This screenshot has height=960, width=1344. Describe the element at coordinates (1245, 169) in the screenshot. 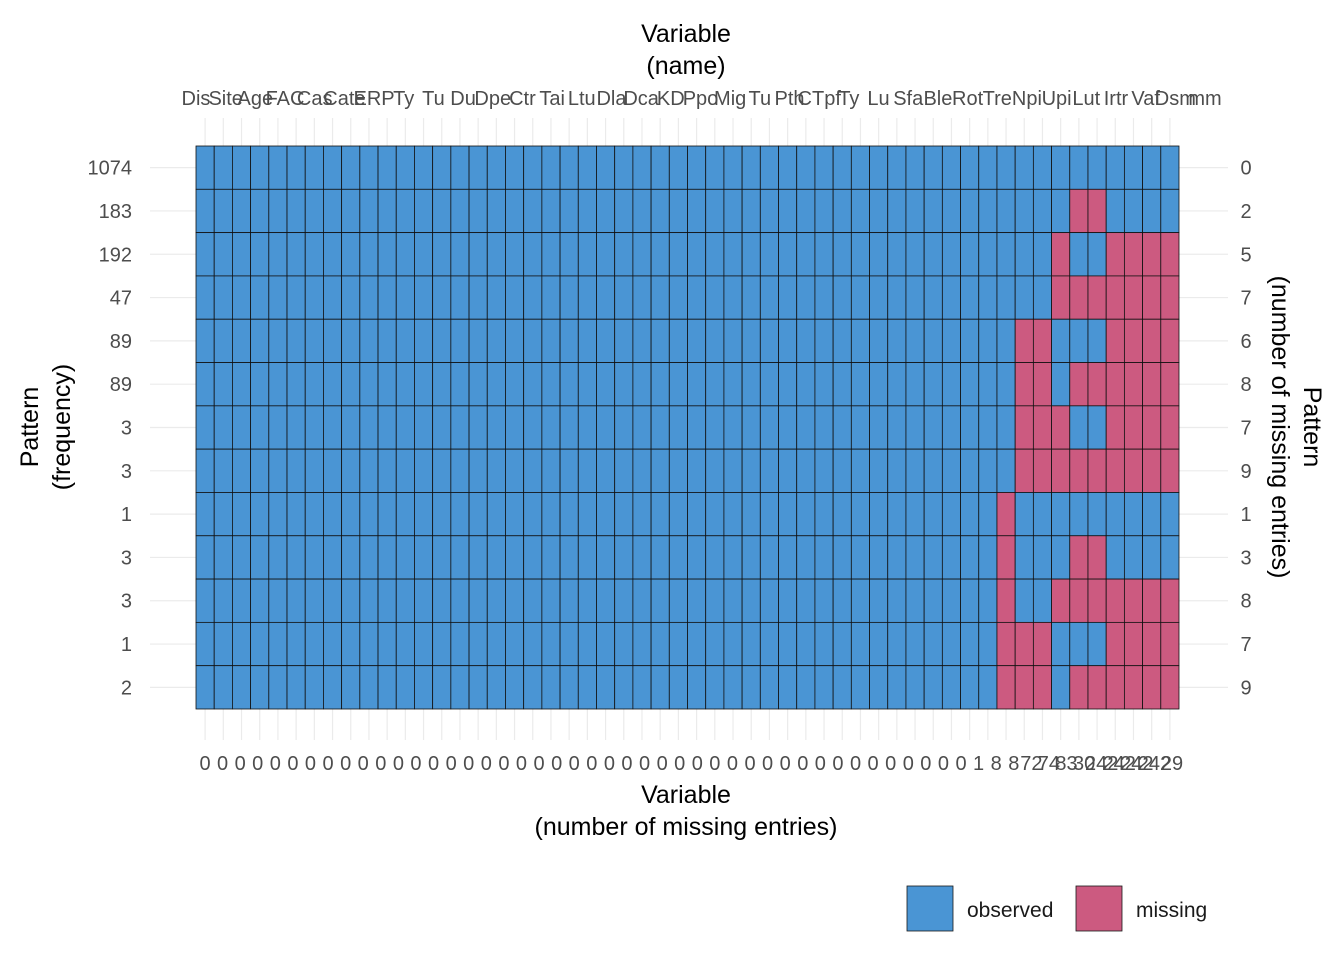

I see `right-tick-label: 0` at that location.